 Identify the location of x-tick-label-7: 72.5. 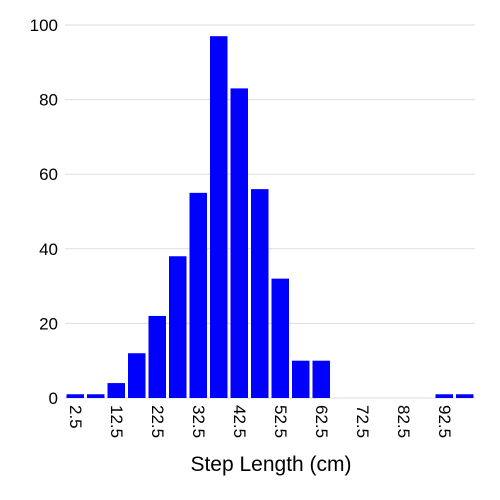
(362, 421).